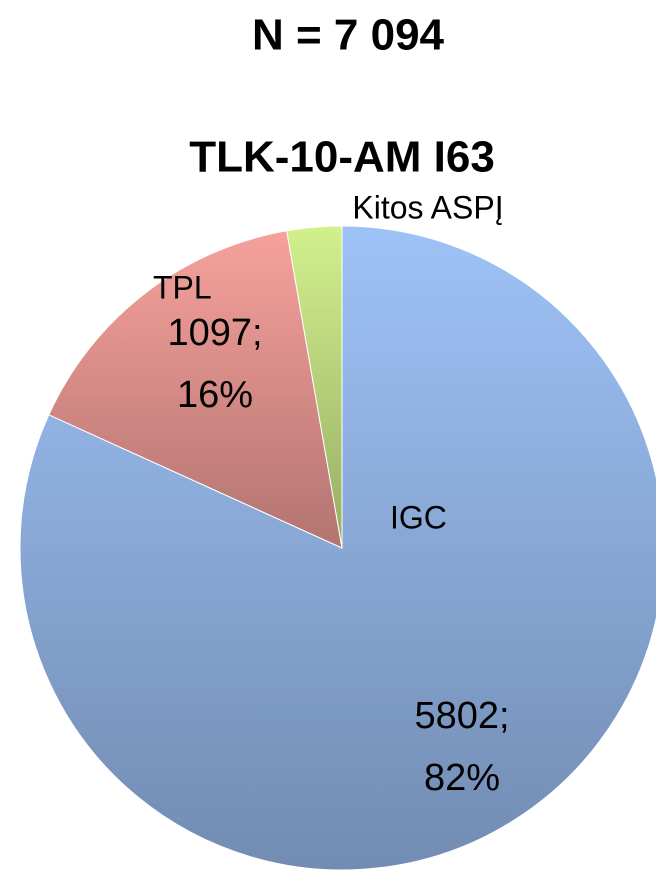 Image resolution: width=656 pixels, height=870 pixels. I want to click on value-label: 1097; 16%, so click(214, 364).